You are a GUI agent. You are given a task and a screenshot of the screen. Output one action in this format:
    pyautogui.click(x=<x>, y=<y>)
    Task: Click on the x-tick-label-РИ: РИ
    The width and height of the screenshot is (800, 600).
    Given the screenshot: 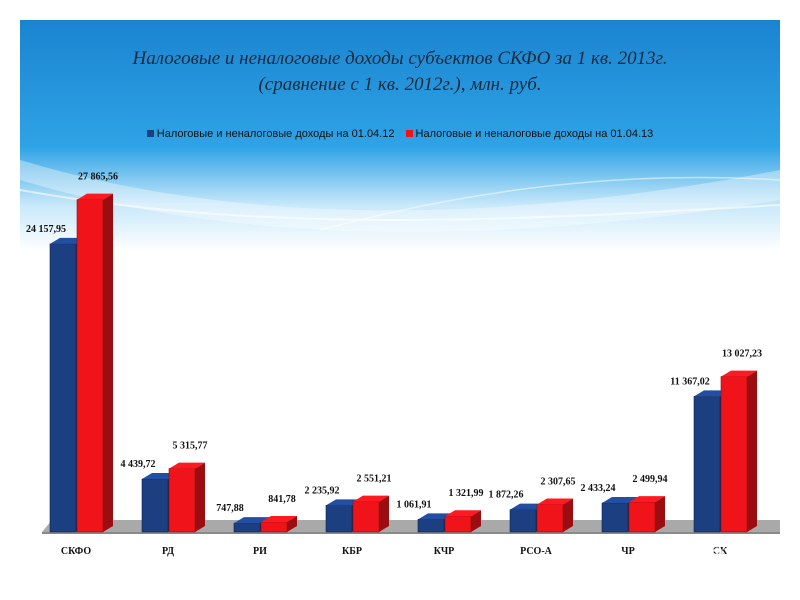 What is the action you would take?
    pyautogui.click(x=260, y=551)
    